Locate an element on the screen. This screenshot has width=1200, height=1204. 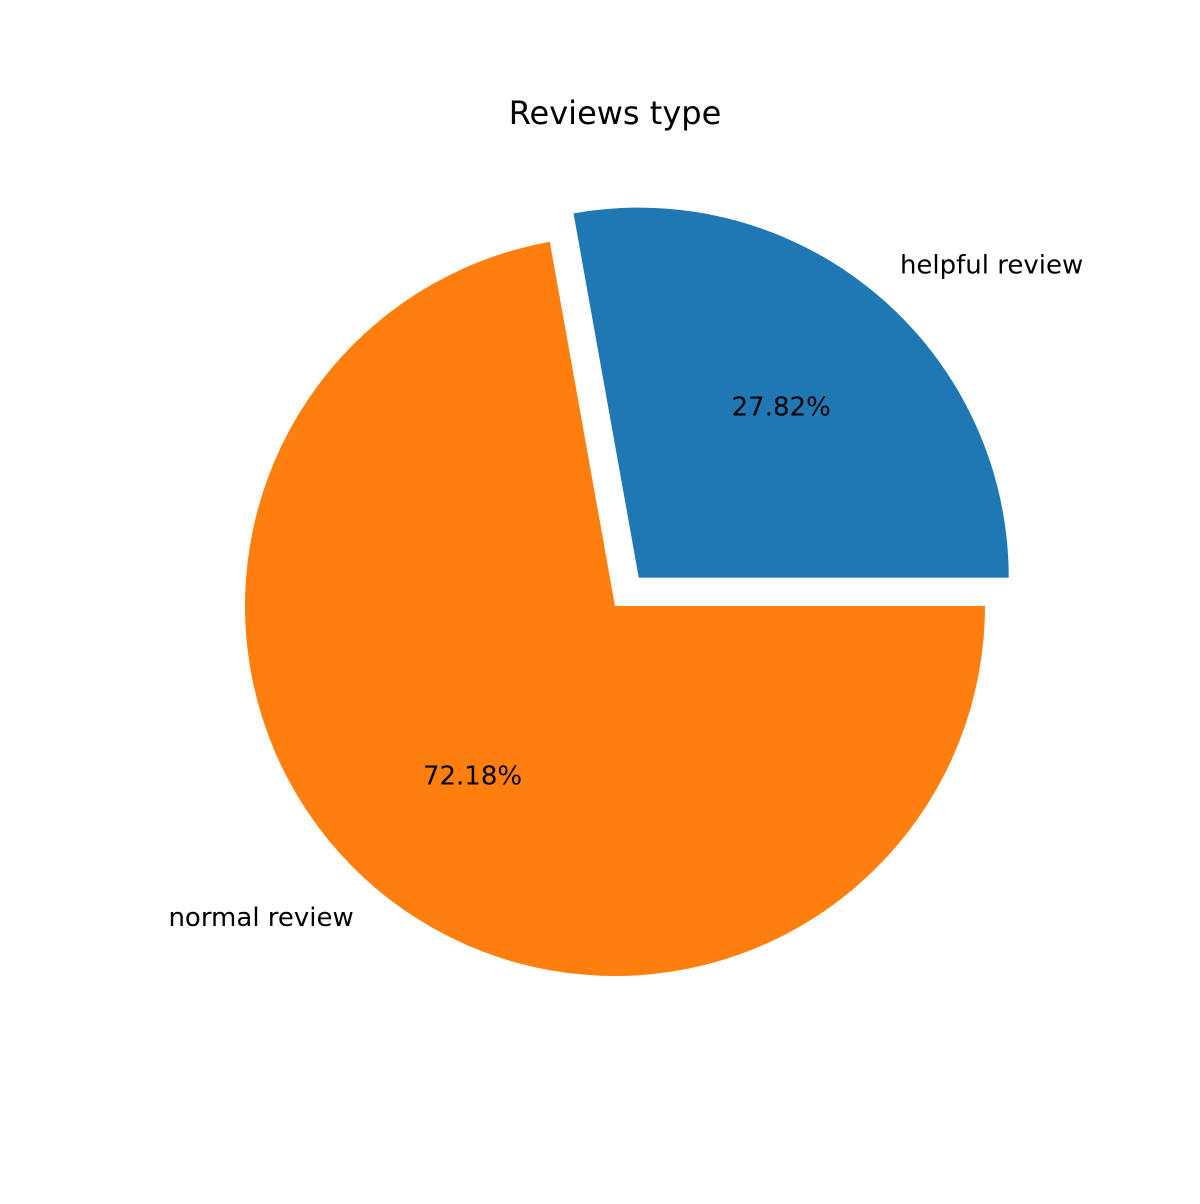
pie-slice-helpful-review is located at coordinates (791, 392).